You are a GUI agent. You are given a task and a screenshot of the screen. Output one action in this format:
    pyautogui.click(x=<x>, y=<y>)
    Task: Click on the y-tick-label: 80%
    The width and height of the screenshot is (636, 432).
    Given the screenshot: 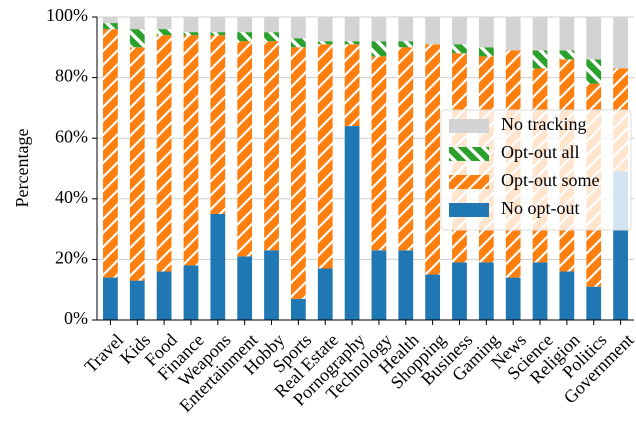 What is the action you would take?
    pyautogui.click(x=71, y=76)
    